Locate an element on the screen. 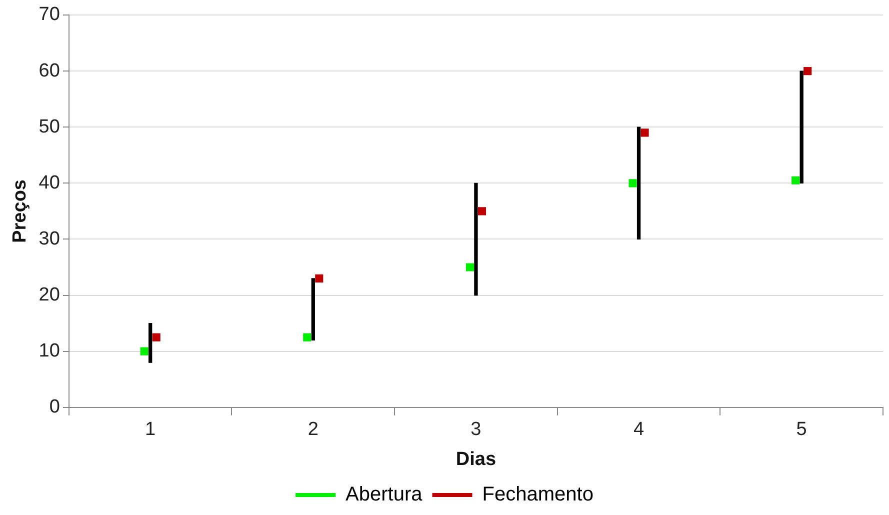  y-tick-label: 20 is located at coordinates (49, 295).